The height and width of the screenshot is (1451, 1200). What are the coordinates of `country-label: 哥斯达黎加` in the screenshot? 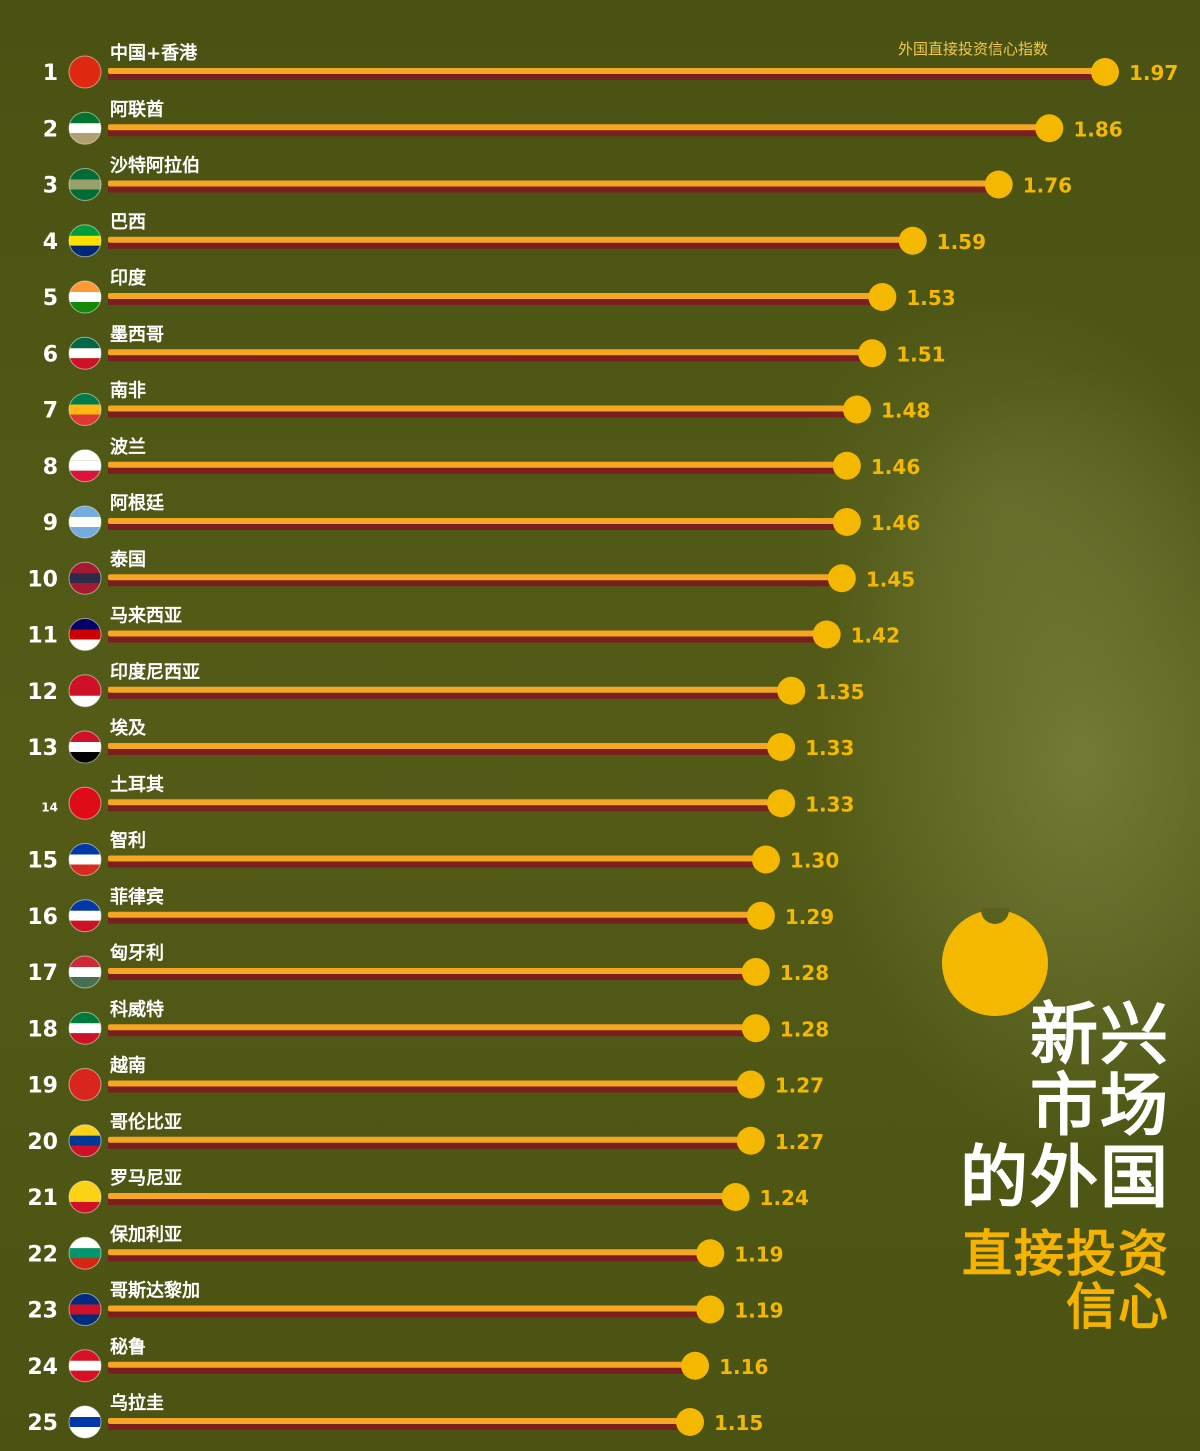 It's located at (155, 1291).